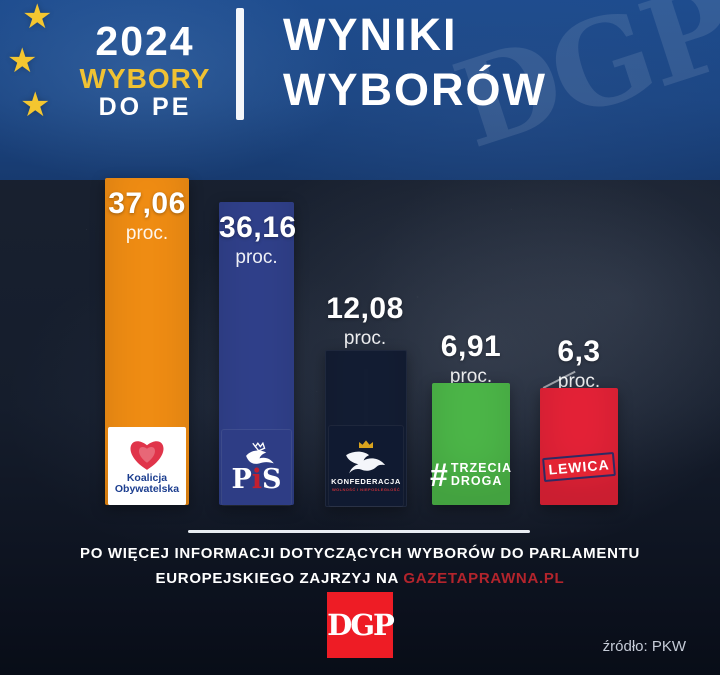  I want to click on footer-divider, so click(359, 531).